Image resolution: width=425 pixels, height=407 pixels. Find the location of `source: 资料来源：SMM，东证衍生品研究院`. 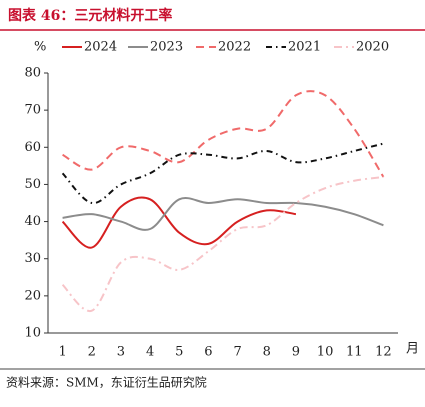

source: 资料来源：SMM，东证衍生品研究院 is located at coordinates (106, 382).